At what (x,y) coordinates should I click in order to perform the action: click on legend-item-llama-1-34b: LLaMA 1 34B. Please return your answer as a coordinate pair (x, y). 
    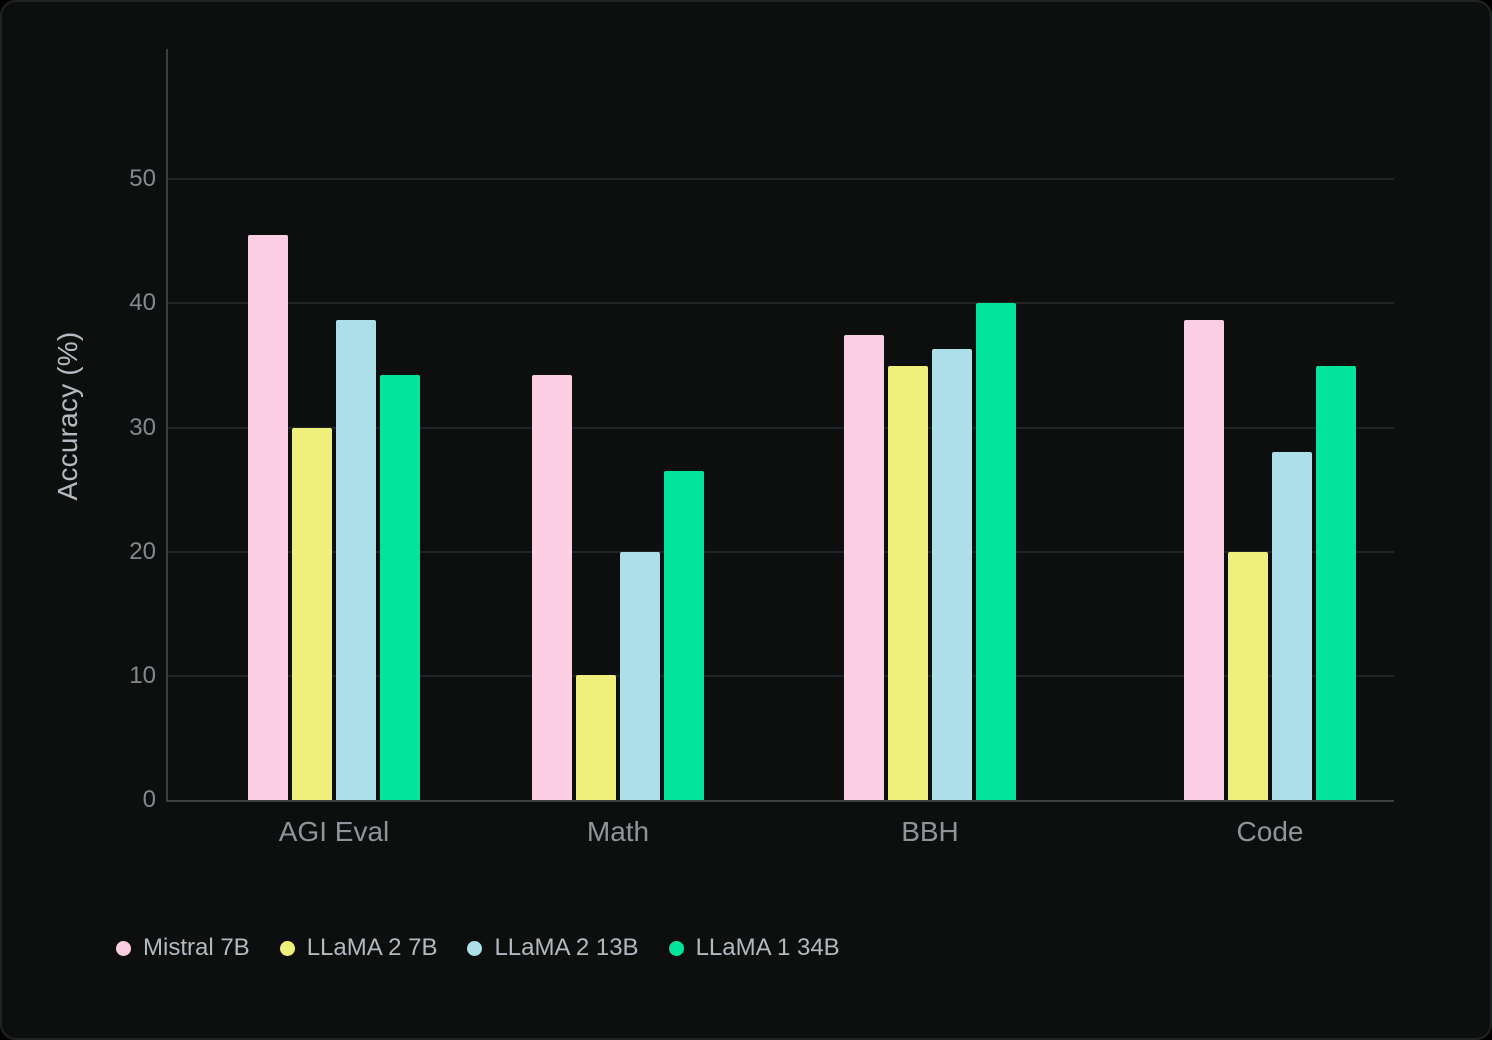
    Looking at the image, I should click on (754, 948).